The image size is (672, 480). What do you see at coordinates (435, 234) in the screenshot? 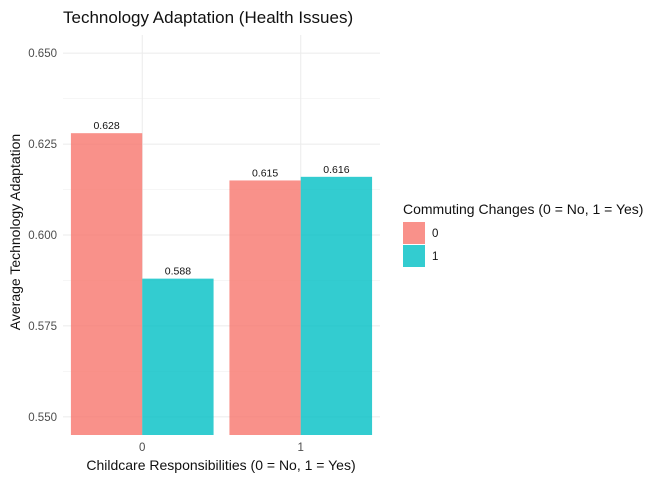
I see `legend-label-0: 0` at bounding box center [435, 234].